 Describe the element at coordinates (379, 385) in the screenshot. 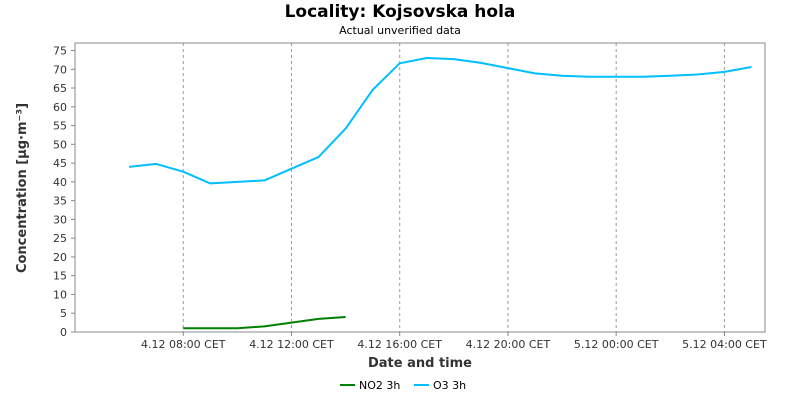

I see `legend-item: NO2 3h` at that location.